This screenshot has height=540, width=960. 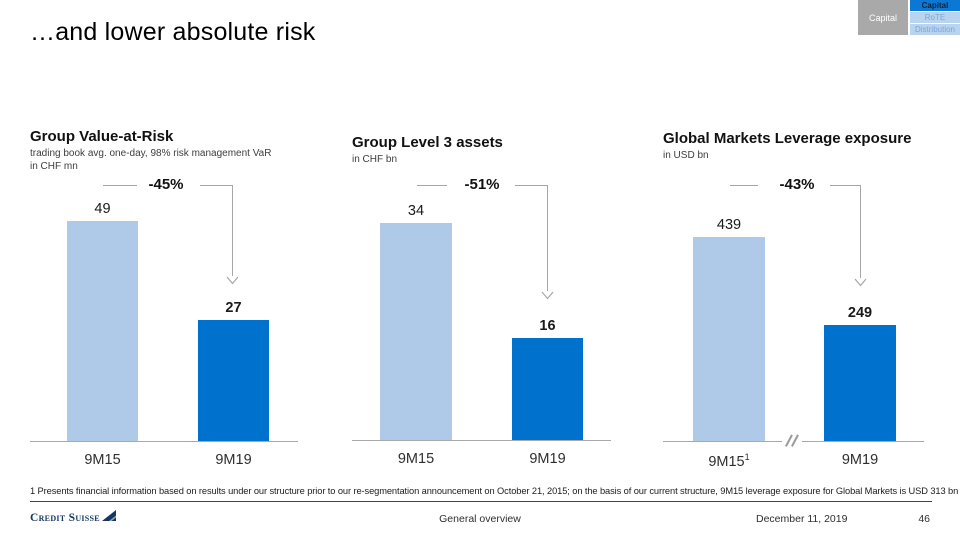 What do you see at coordinates (792, 441) in the screenshot?
I see `axis-break-icon` at bounding box center [792, 441].